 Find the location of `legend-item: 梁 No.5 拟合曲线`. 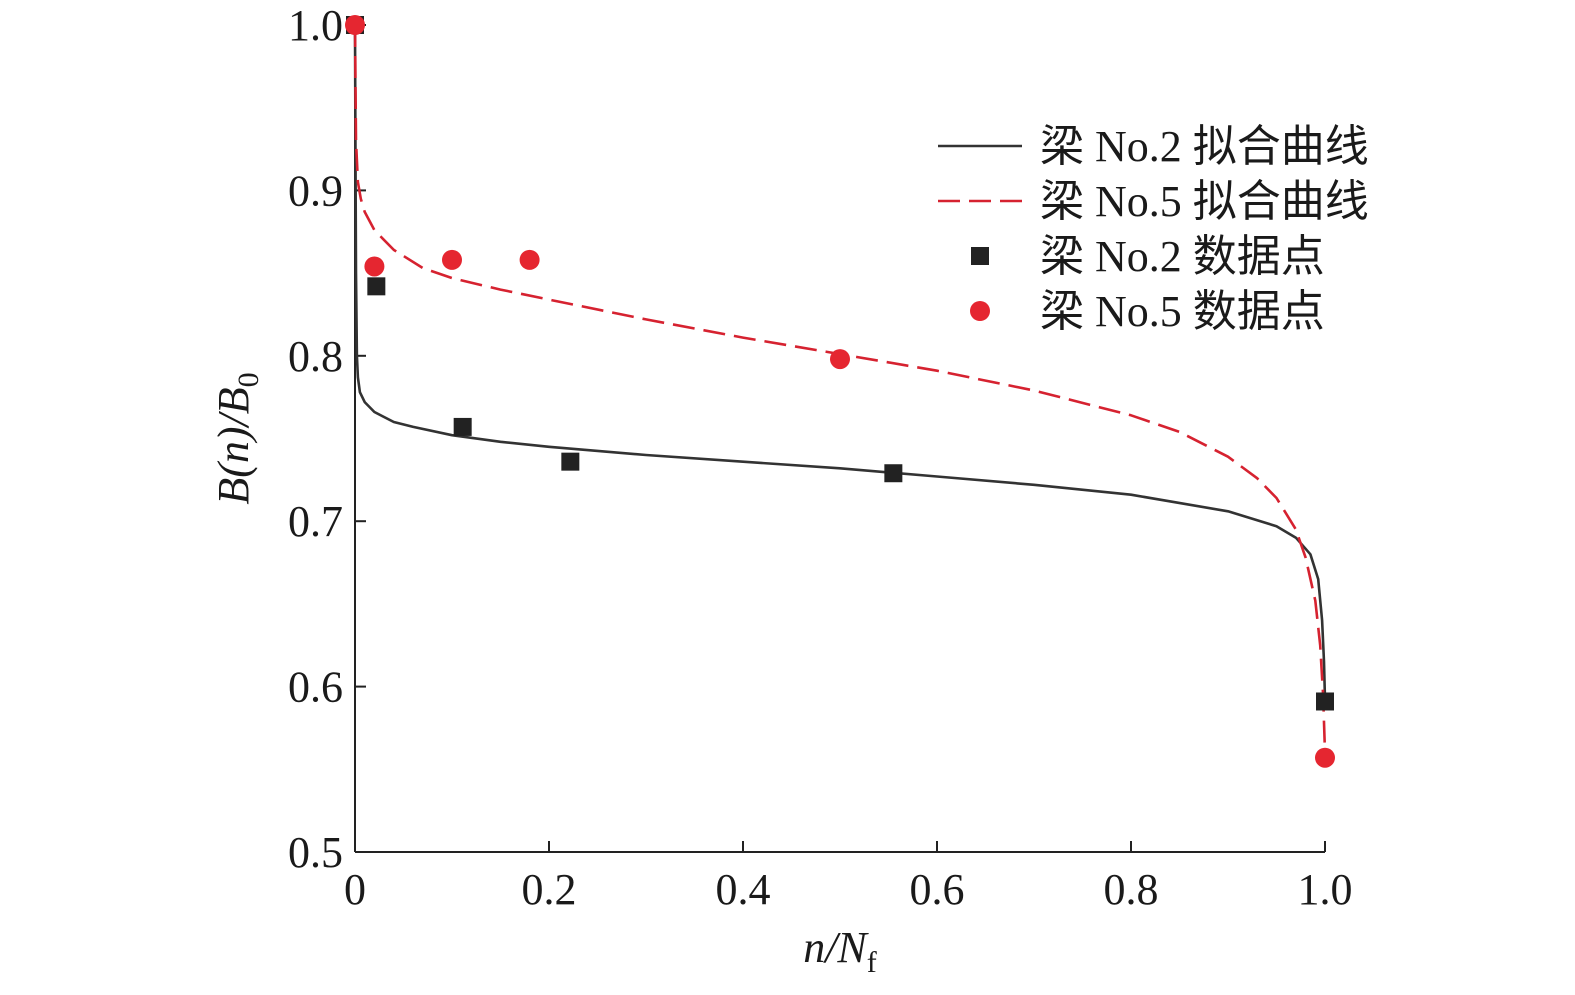

legend-item: 梁 No.5 拟合曲线 is located at coordinates (1153, 201).